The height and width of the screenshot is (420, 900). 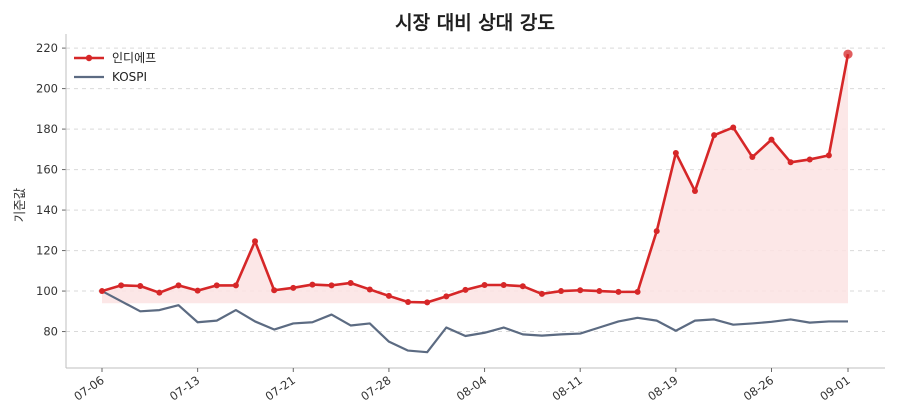 I want to click on x-tick-label: 08-04, so click(x=471, y=388).